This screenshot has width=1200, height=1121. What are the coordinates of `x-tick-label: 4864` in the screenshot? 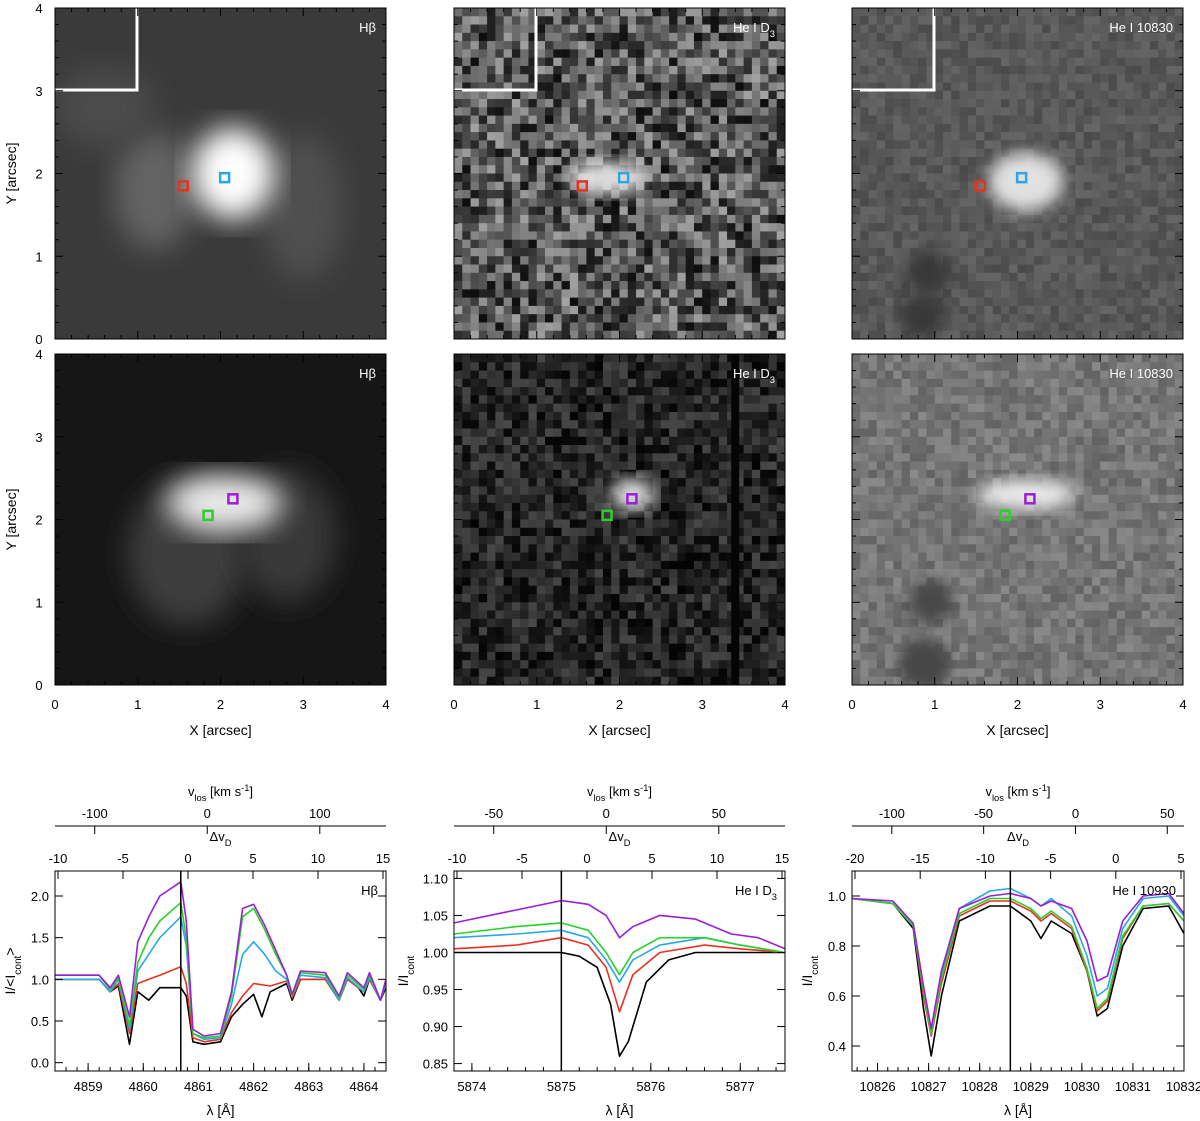 It's located at (363, 1086).